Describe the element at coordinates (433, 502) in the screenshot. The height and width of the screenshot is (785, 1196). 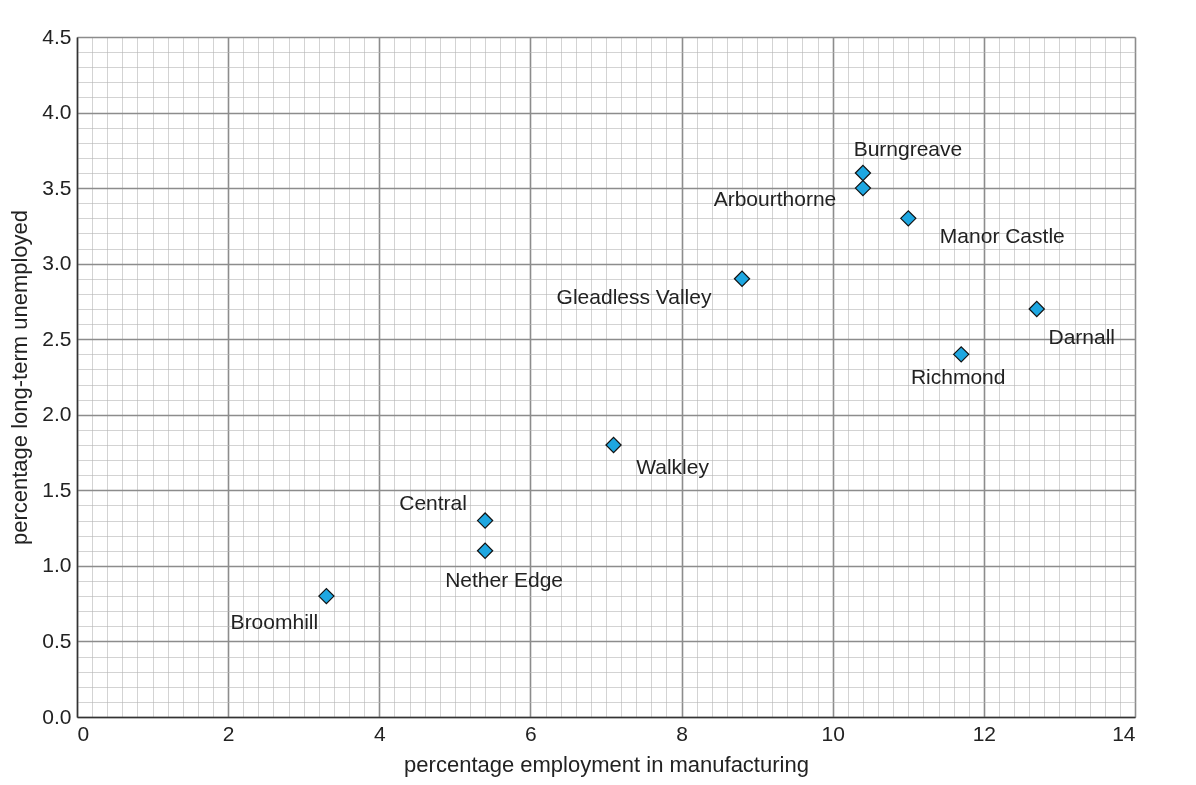
I see `annotation: Central` at that location.